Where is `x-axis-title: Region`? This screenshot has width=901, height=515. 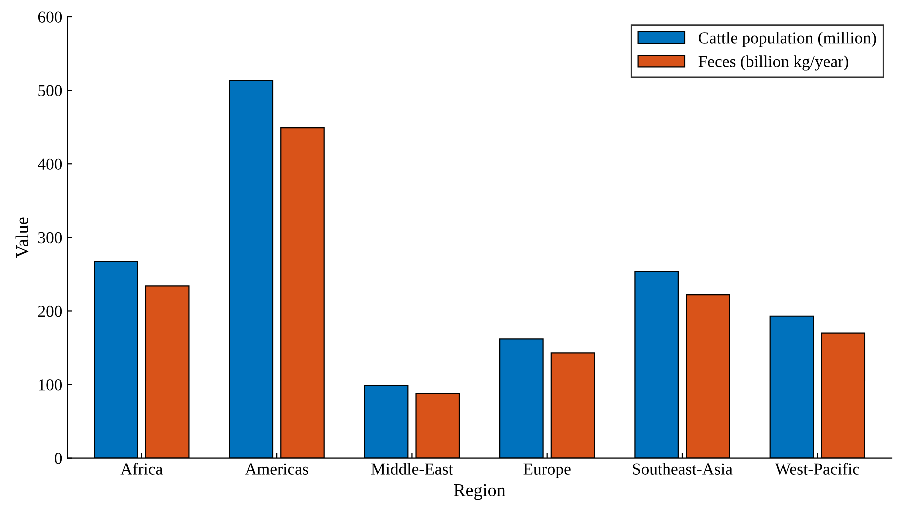
x-axis-title: Region is located at coordinates (480, 492).